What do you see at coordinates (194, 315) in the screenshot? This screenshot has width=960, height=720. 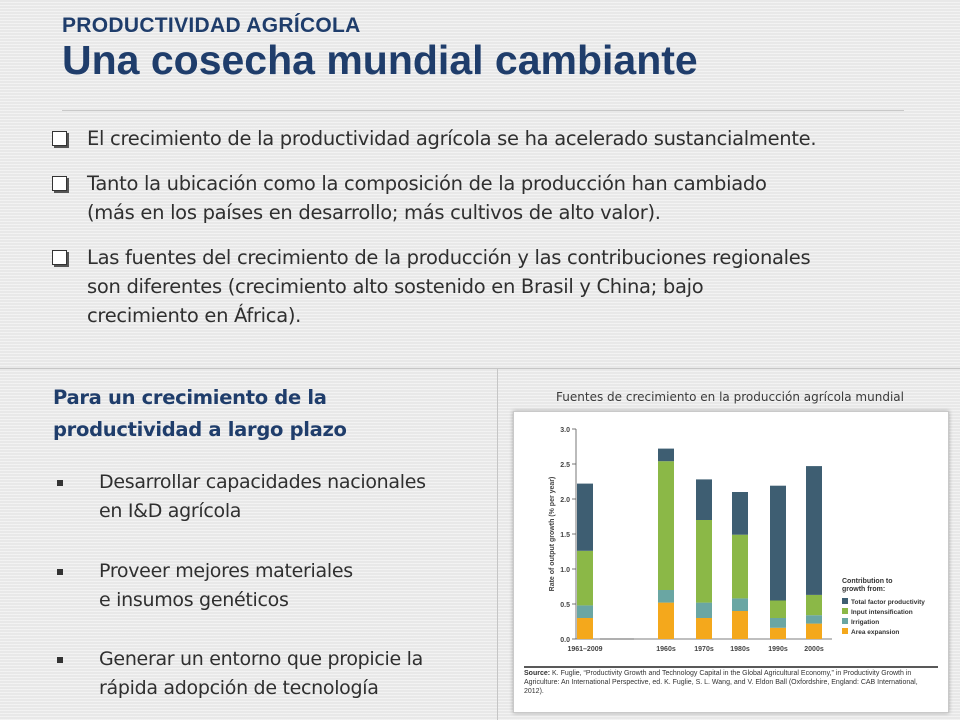 I see `bullet-text: crecimiento en África).` at bounding box center [194, 315].